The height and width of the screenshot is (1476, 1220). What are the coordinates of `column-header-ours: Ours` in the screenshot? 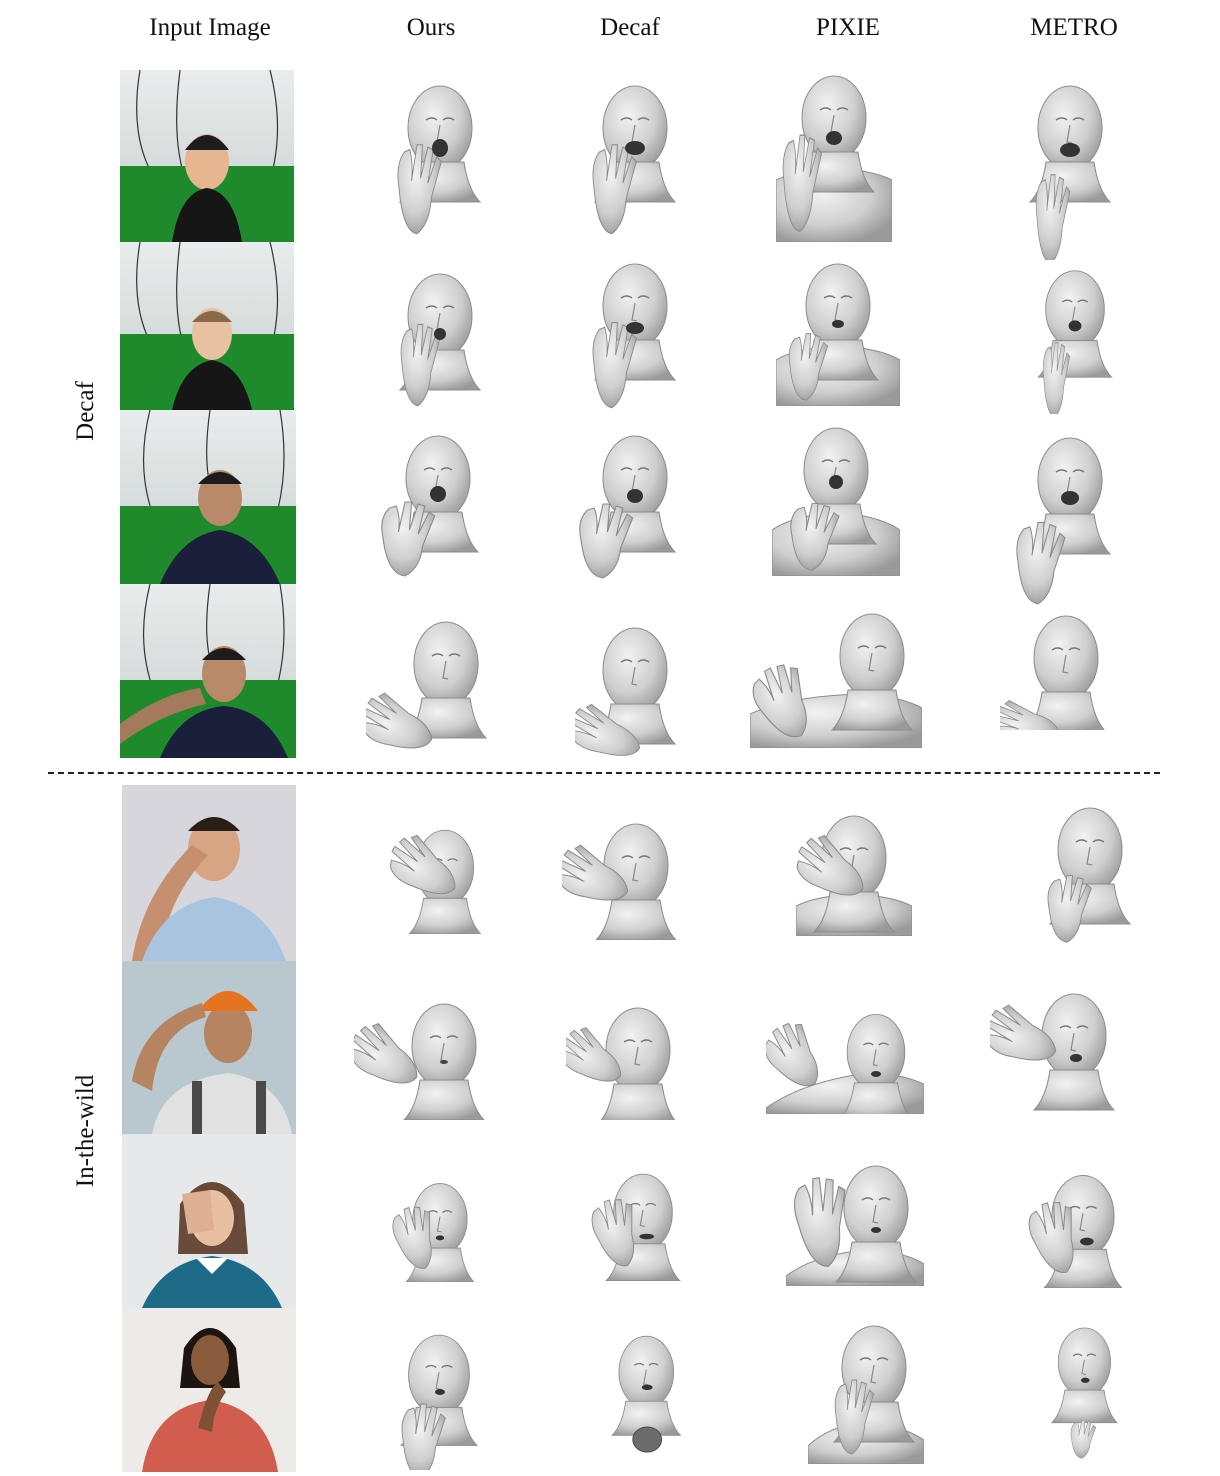 It's located at (431, 27).